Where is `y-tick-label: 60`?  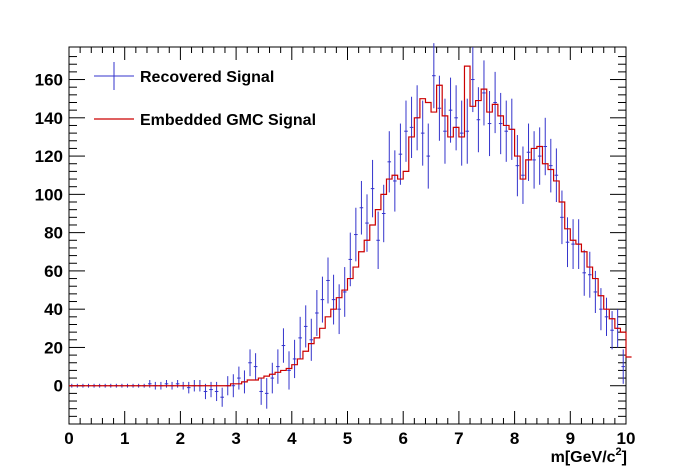
y-tick-label: 60 is located at coordinates (53, 271).